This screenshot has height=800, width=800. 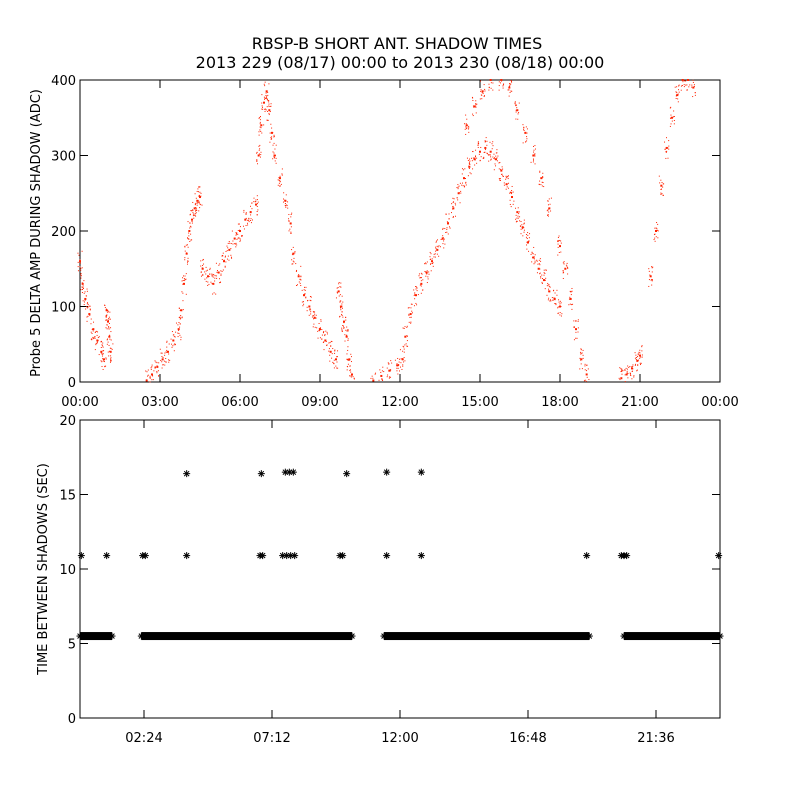 What do you see at coordinates (479, 402) in the screenshot?
I see `top-x-tick-label: 15:00` at bounding box center [479, 402].